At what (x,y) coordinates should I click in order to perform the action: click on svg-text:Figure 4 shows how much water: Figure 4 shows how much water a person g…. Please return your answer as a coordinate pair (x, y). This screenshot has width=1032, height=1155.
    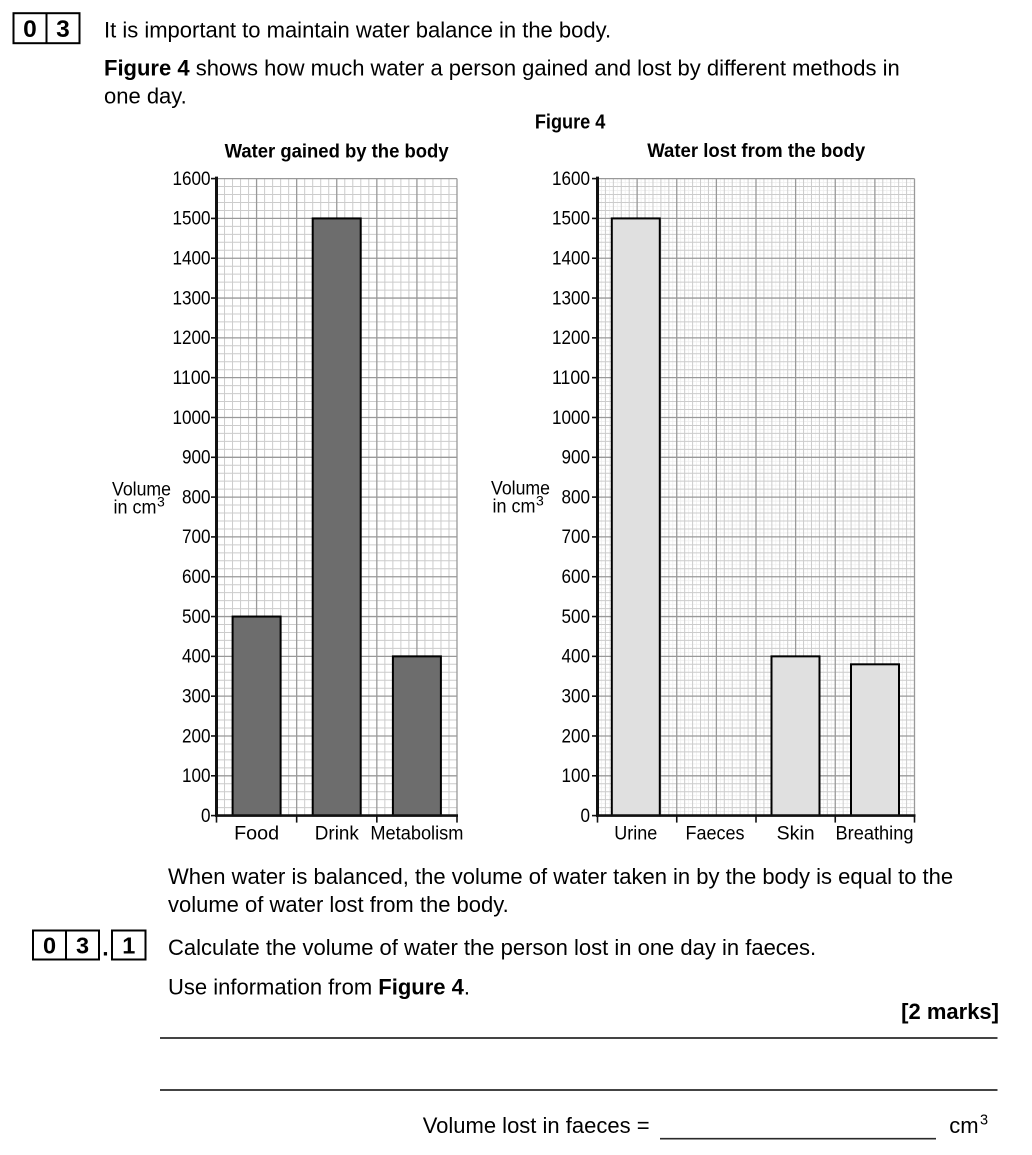
    Looking at the image, I should click on (502, 68).